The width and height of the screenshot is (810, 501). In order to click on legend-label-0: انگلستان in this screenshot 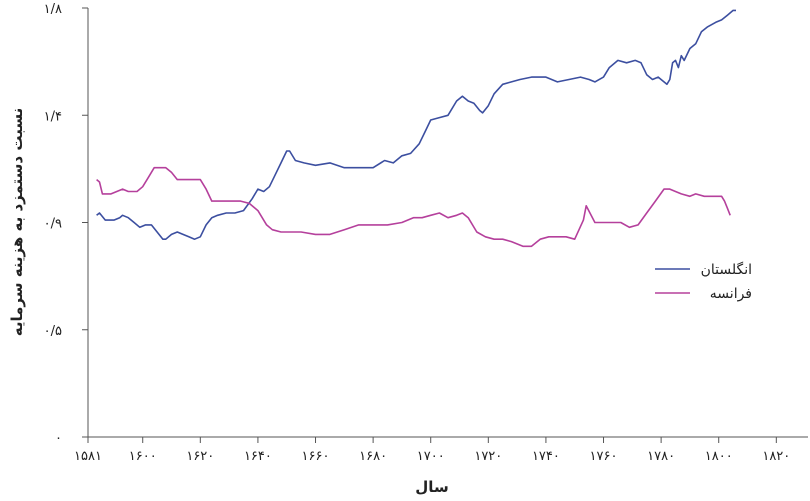, I will do `click(726, 269)`.